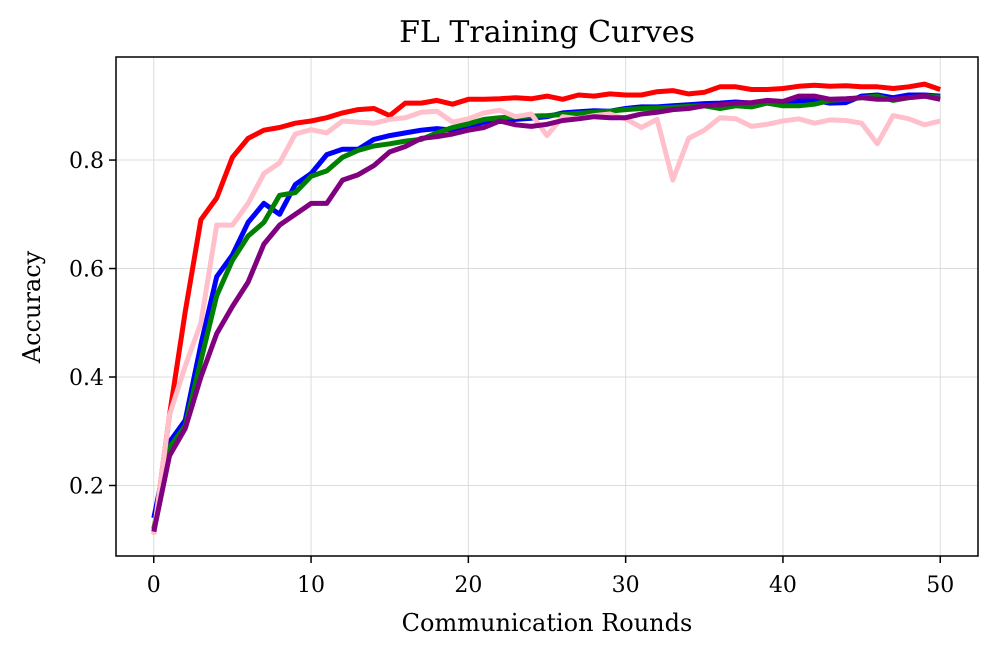  Describe the element at coordinates (547, 623) in the screenshot. I see `x-axis-label: Communication Rounds` at that location.